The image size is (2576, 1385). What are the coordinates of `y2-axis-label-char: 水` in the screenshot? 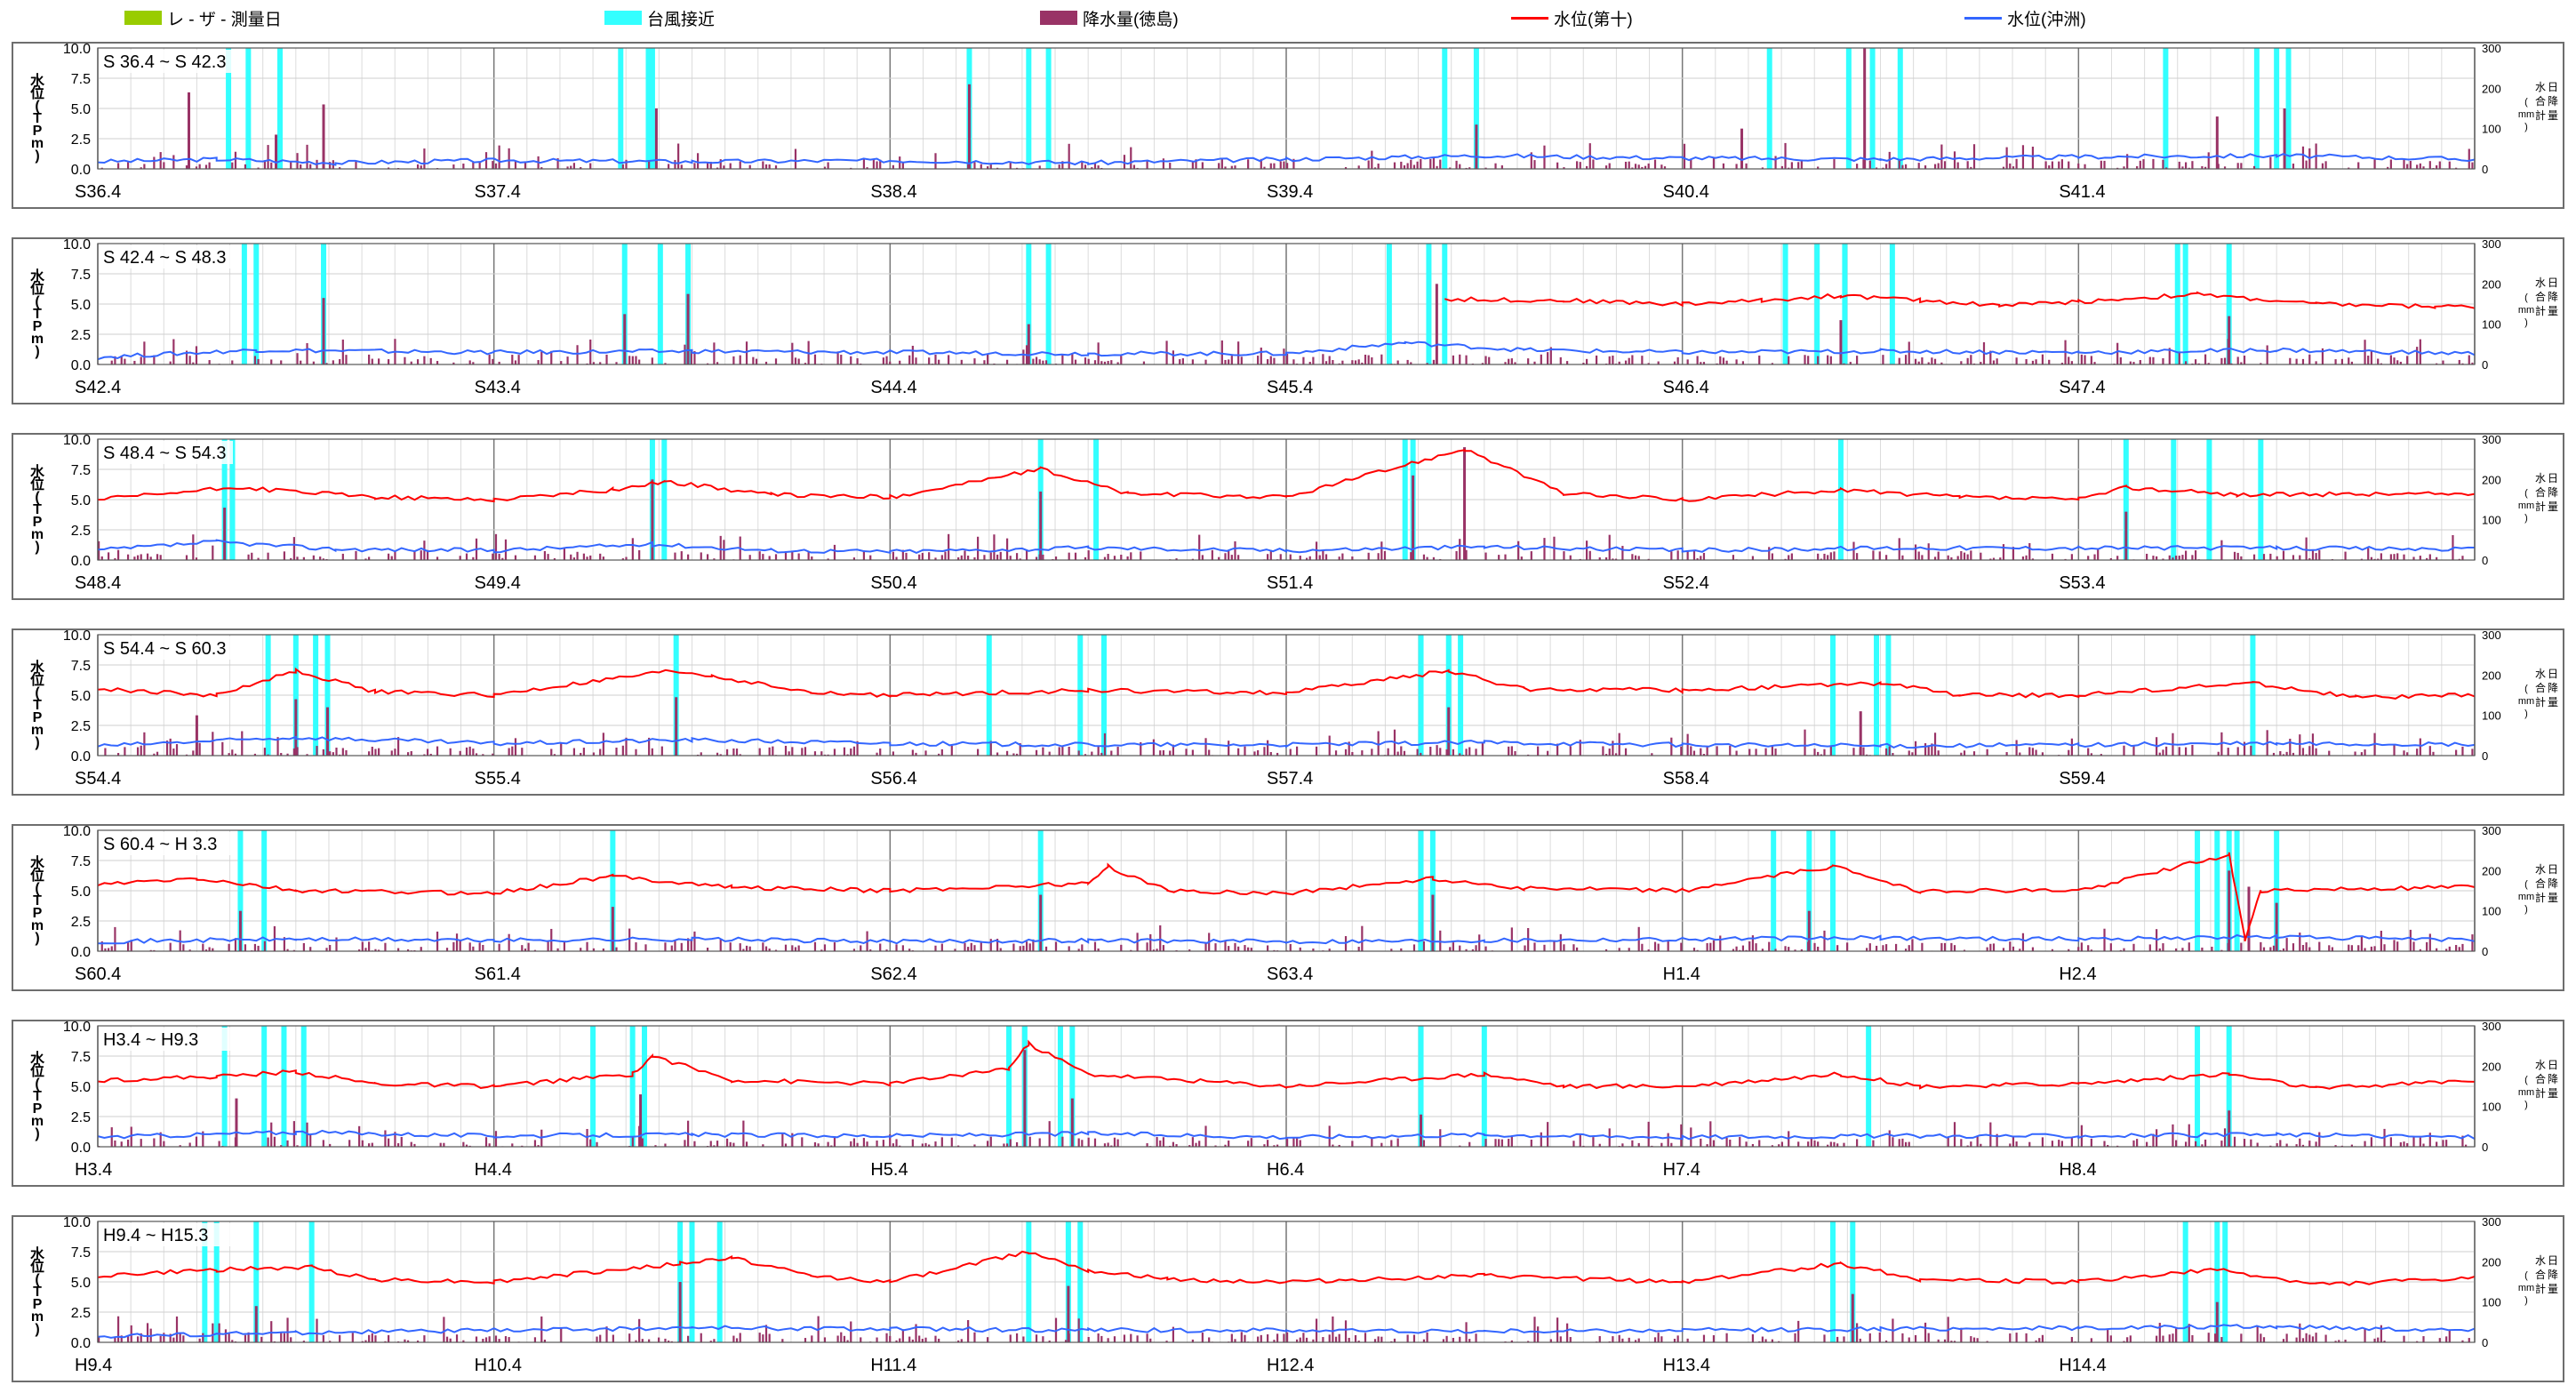 It's located at (2540, 87).